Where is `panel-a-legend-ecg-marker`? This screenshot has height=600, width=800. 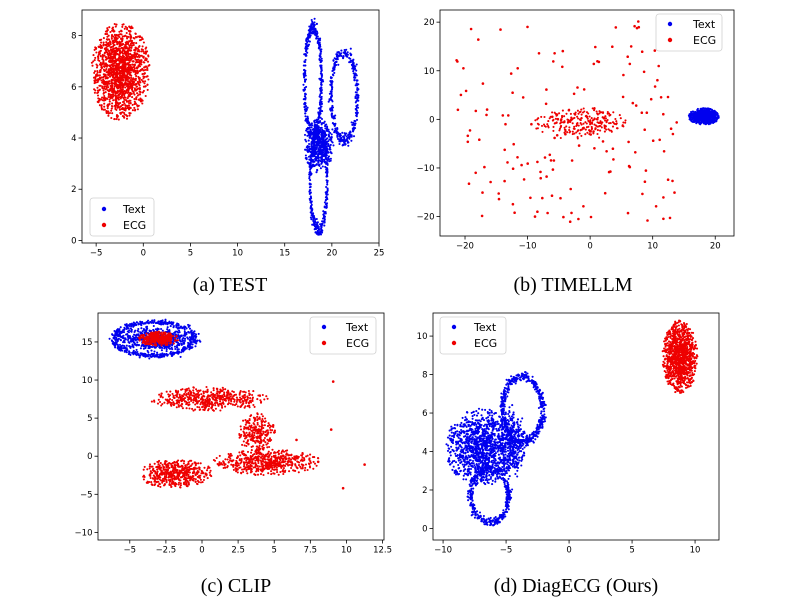 panel-a-legend-ecg-marker is located at coordinates (104, 225).